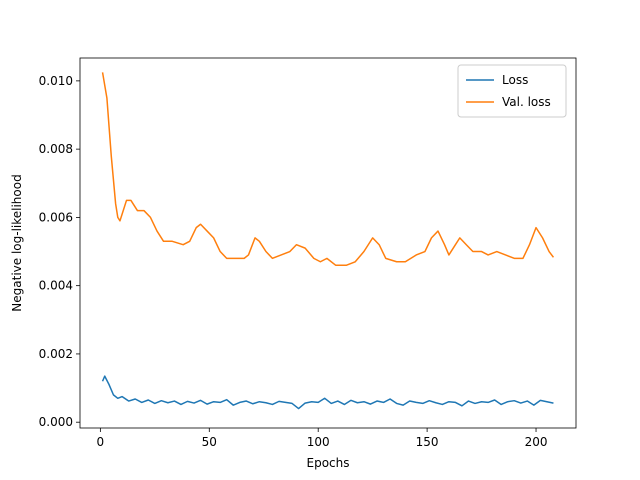  Describe the element at coordinates (56, 354) in the screenshot. I see `y-tick-label: 0.002` at that location.